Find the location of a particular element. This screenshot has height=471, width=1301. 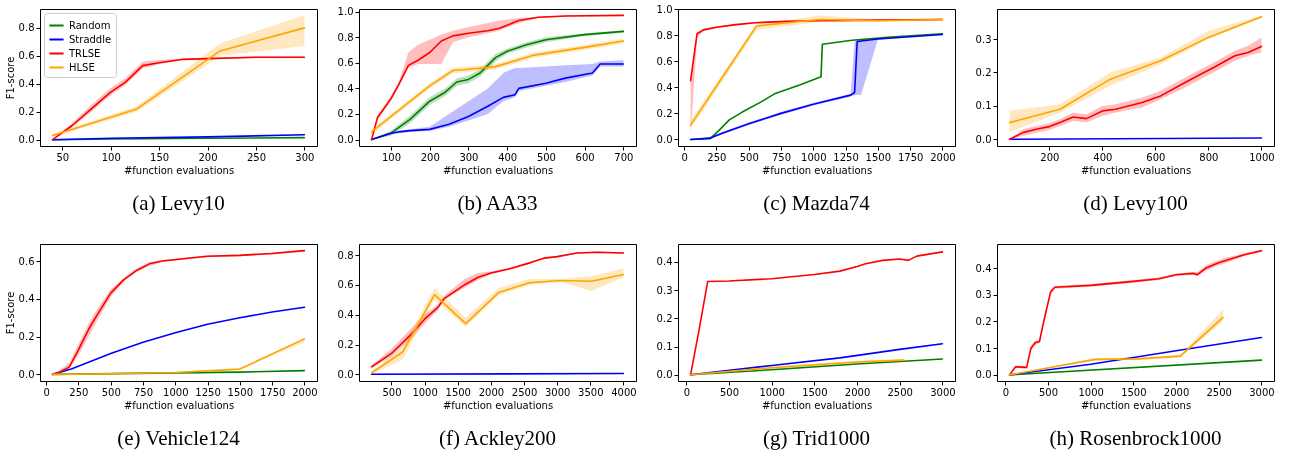

x-tick-label: 150 is located at coordinates (160, 157).